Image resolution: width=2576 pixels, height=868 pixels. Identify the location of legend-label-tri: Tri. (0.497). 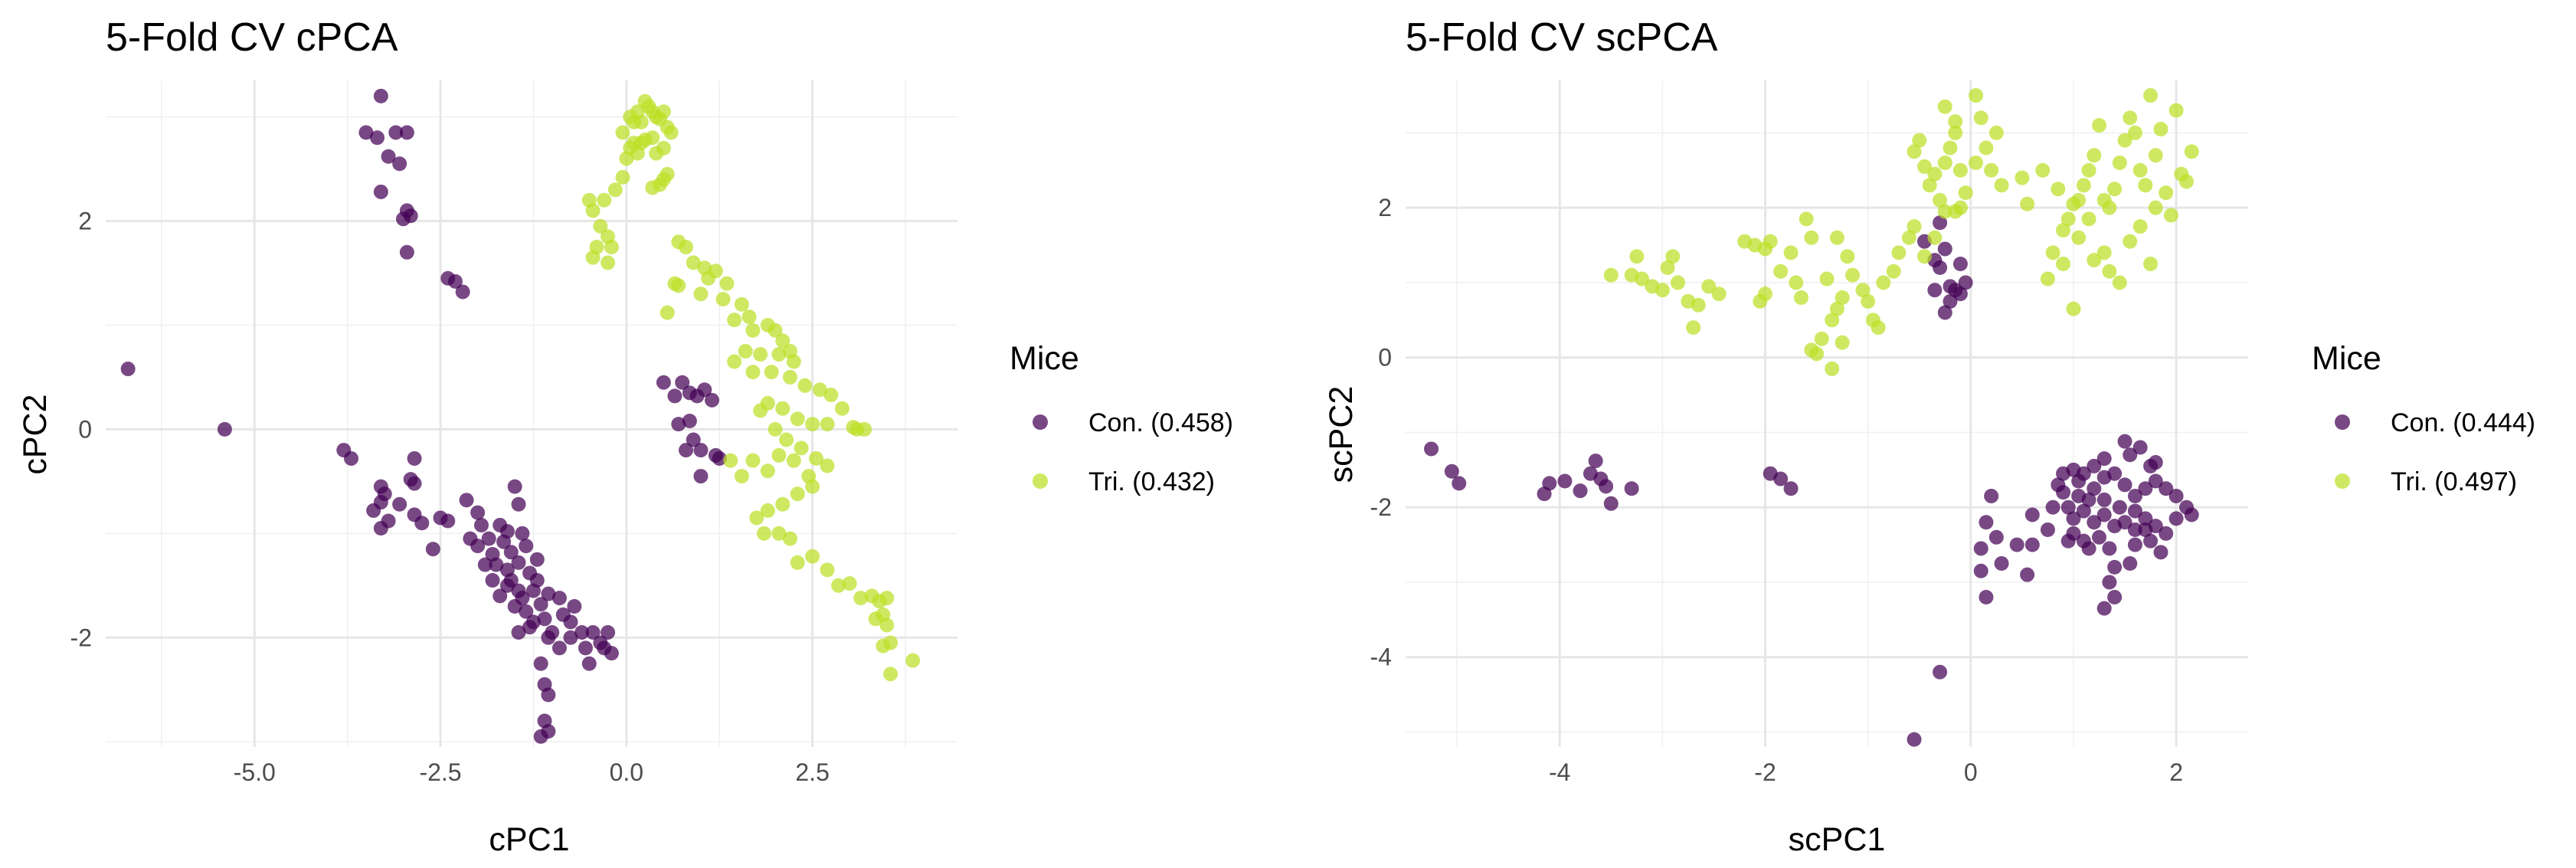
(2454, 481).